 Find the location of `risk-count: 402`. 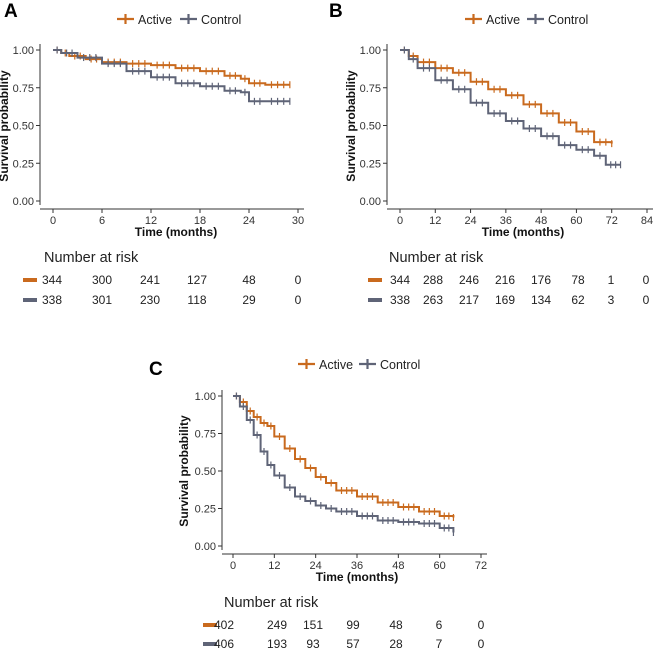

risk-count: 402 is located at coordinates (224, 625).